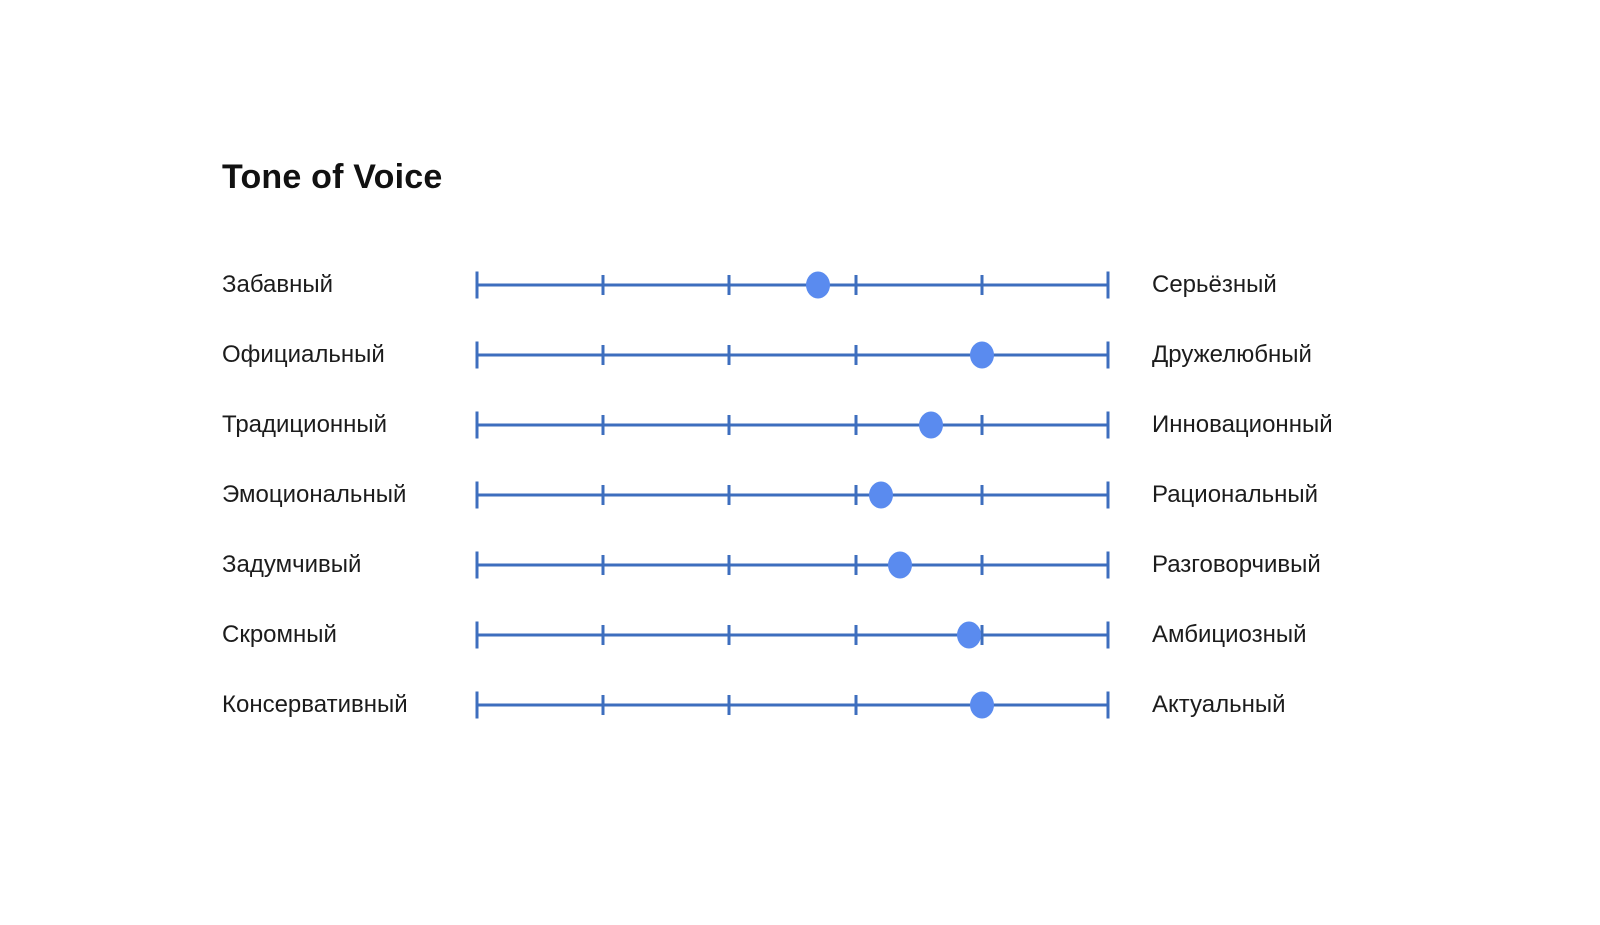 This screenshot has height=925, width=1600. I want to click on tone-slider-row: Официальный Дружелюбный, so click(767, 355).